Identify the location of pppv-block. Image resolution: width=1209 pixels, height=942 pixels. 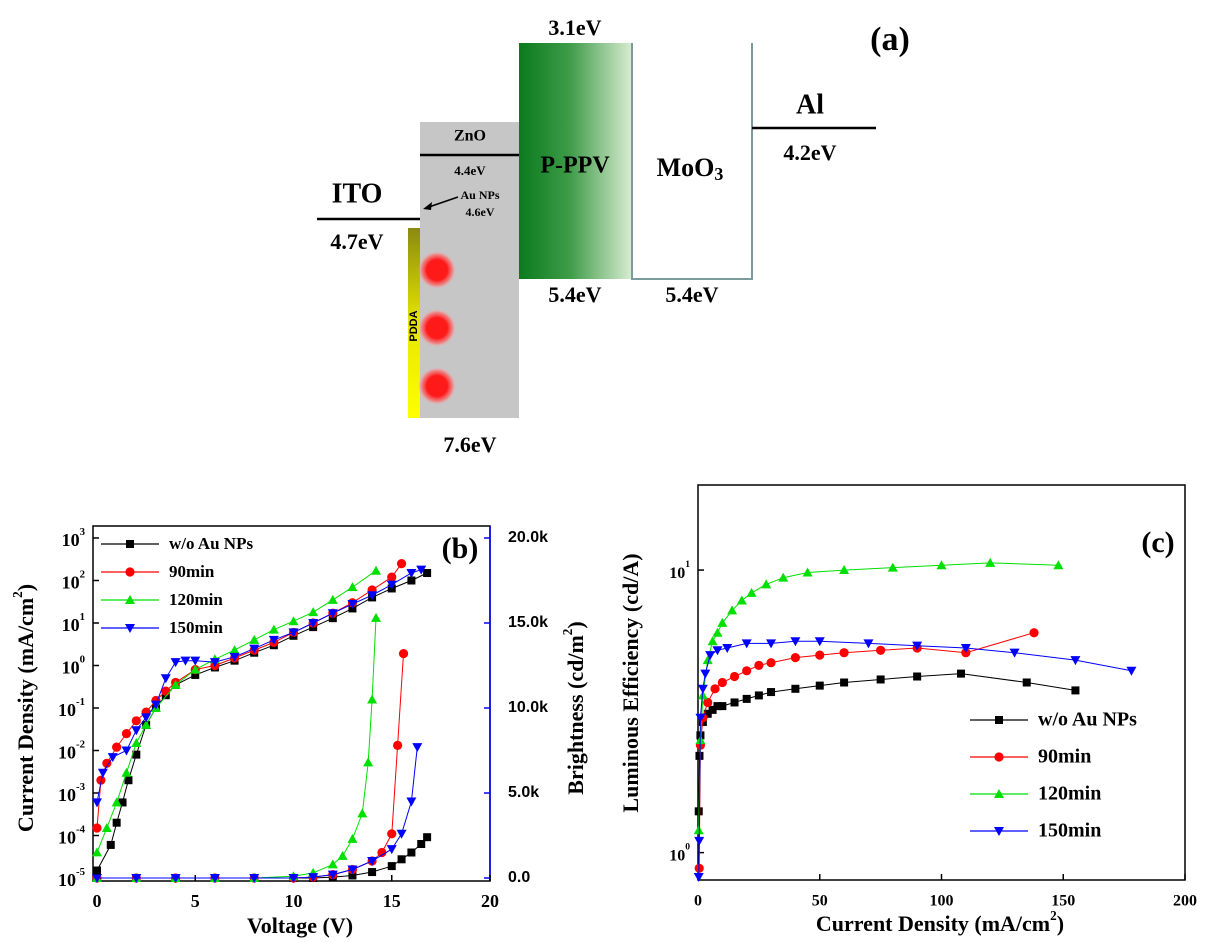
(575, 161).